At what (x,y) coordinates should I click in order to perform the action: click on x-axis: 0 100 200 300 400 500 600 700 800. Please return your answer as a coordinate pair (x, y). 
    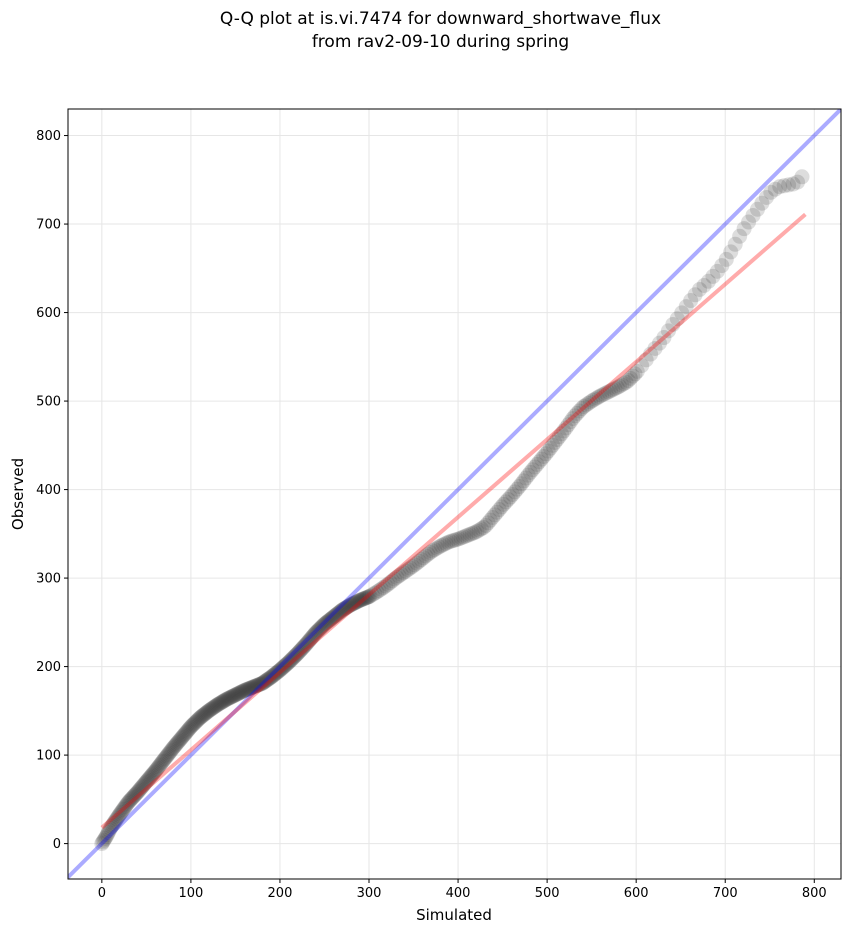
    Looking at the image, I should click on (462, 890).